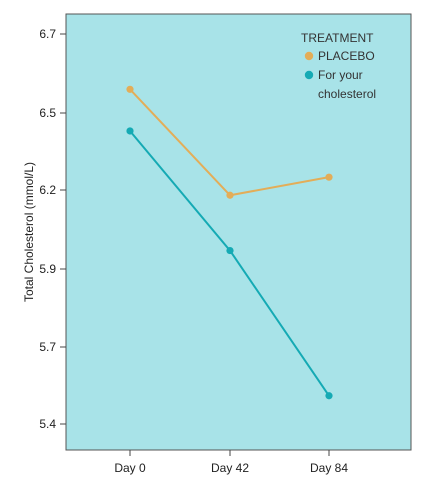  Describe the element at coordinates (229, 142) in the screenshot. I see `series-placebo` at that location.